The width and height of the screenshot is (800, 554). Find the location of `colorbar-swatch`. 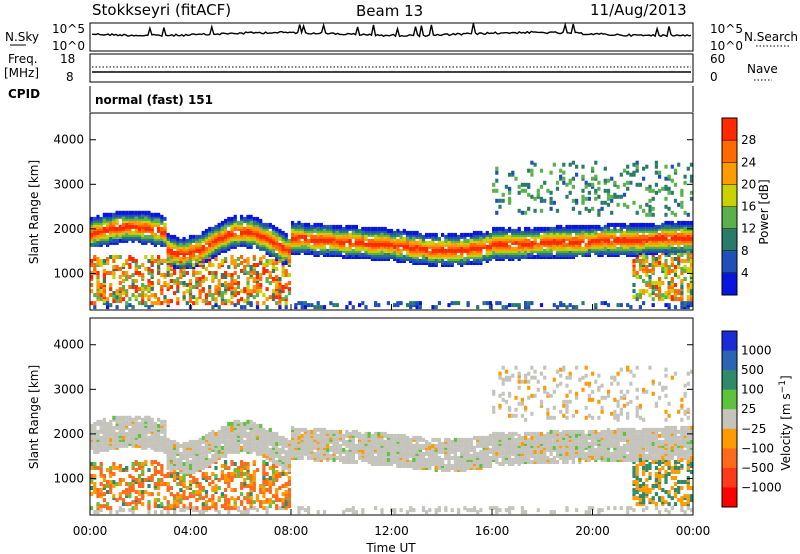

colorbar-swatch is located at coordinates (729, 173).